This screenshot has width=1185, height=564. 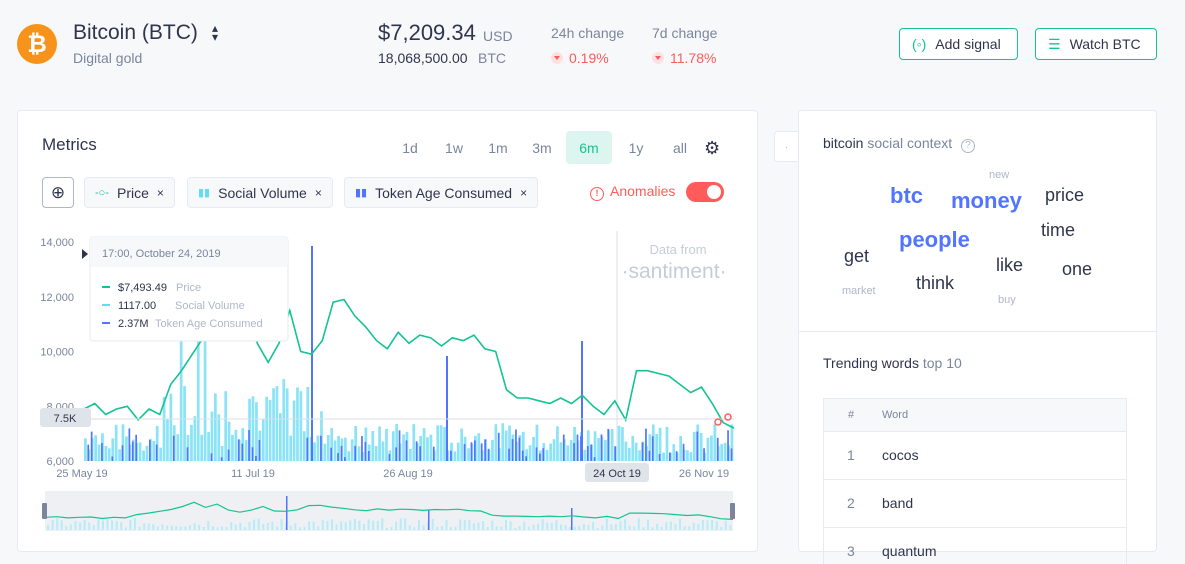 I want to click on asset-name: Bitcoin (BTC), so click(x=135, y=32).